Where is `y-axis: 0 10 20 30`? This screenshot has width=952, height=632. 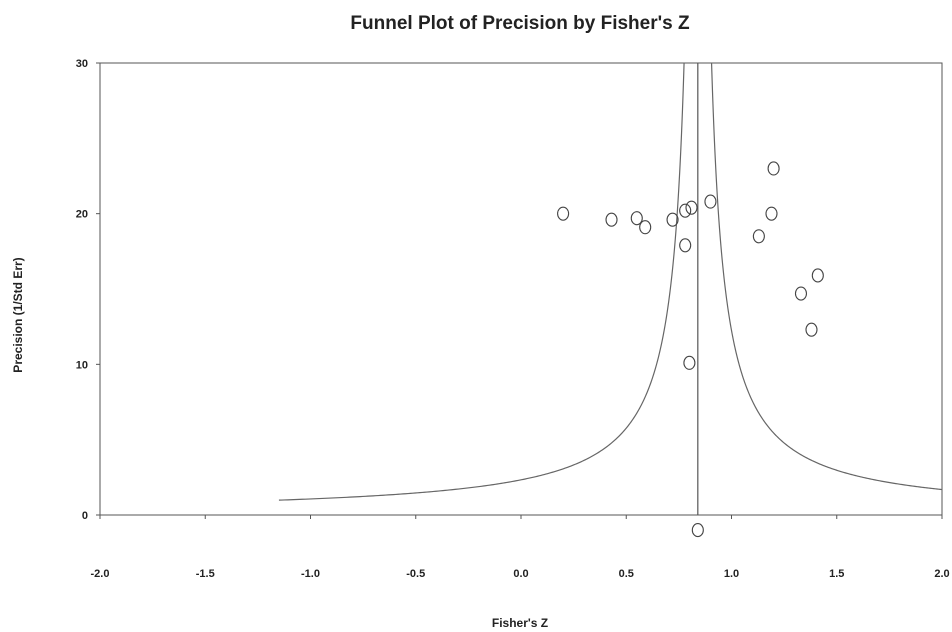 y-axis: 0 10 20 30 is located at coordinates (88, 290).